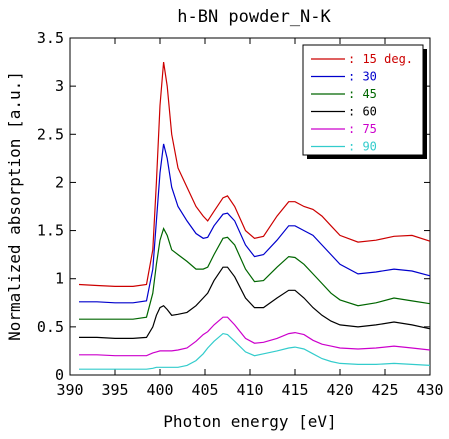 The image size is (449, 439). What do you see at coordinates (429, 390) in the screenshot?
I see `x-tick-label: 430` at bounding box center [429, 390].